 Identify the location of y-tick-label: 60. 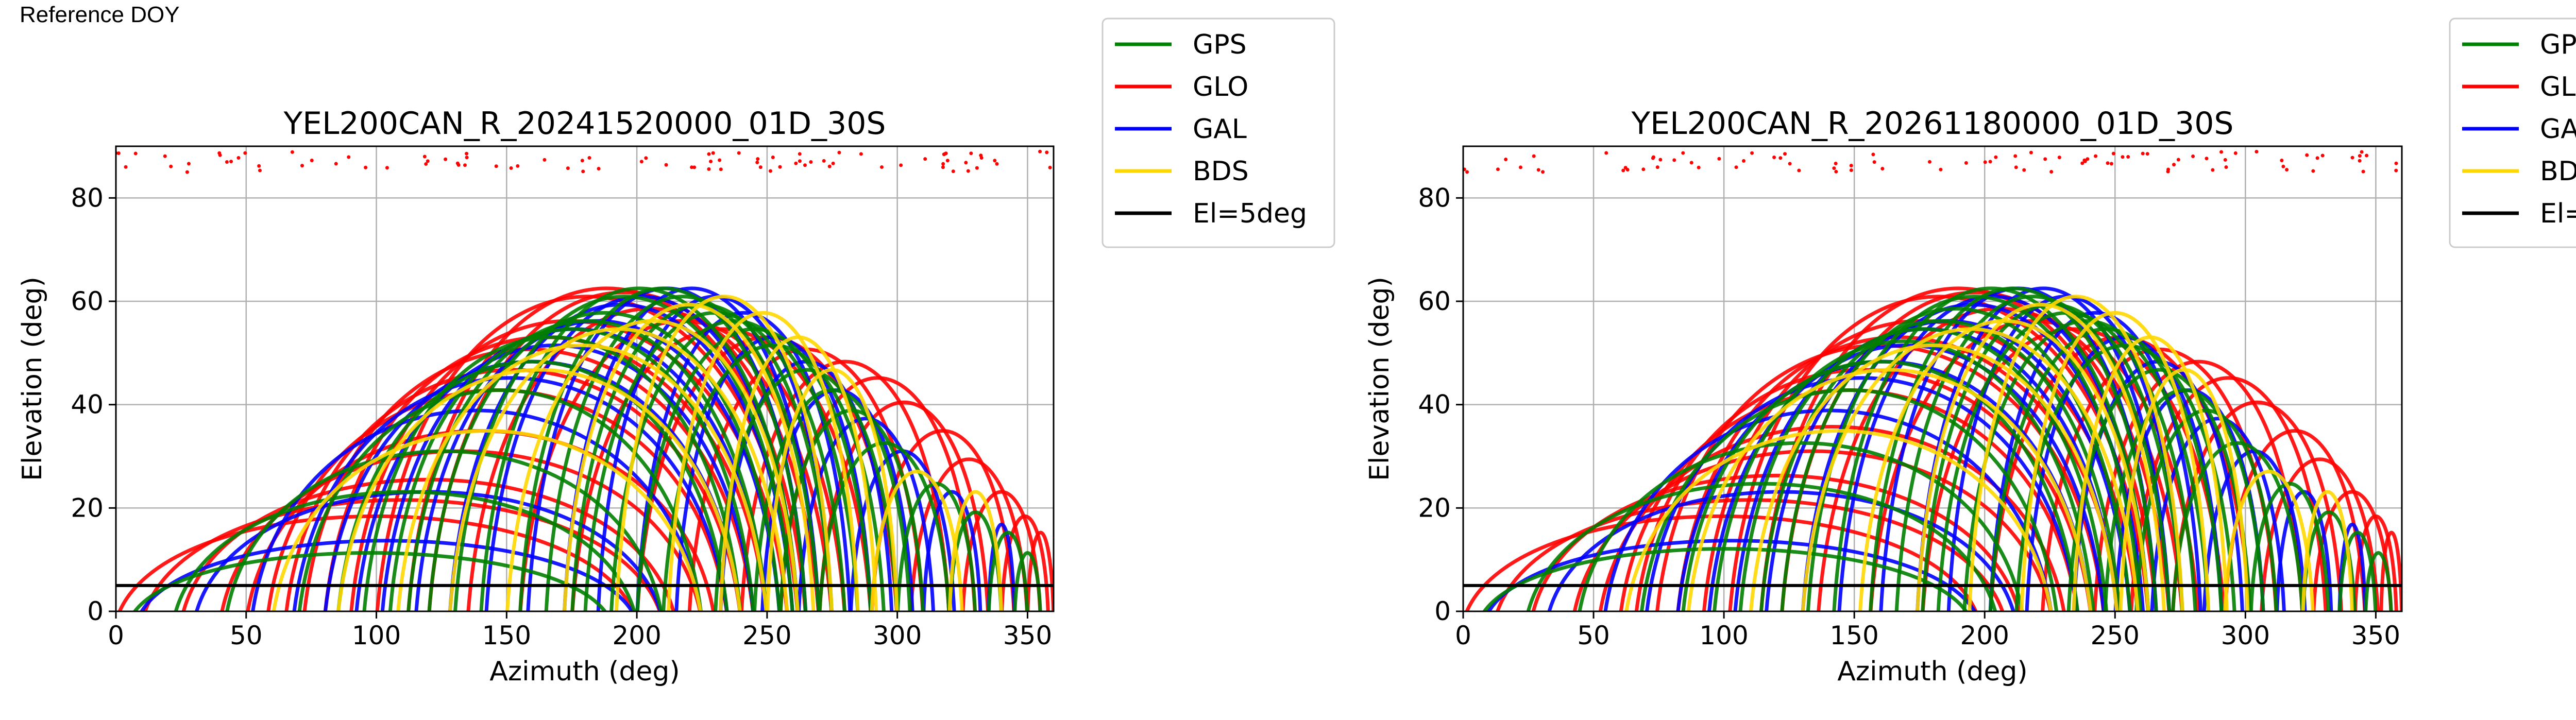
(87, 301).